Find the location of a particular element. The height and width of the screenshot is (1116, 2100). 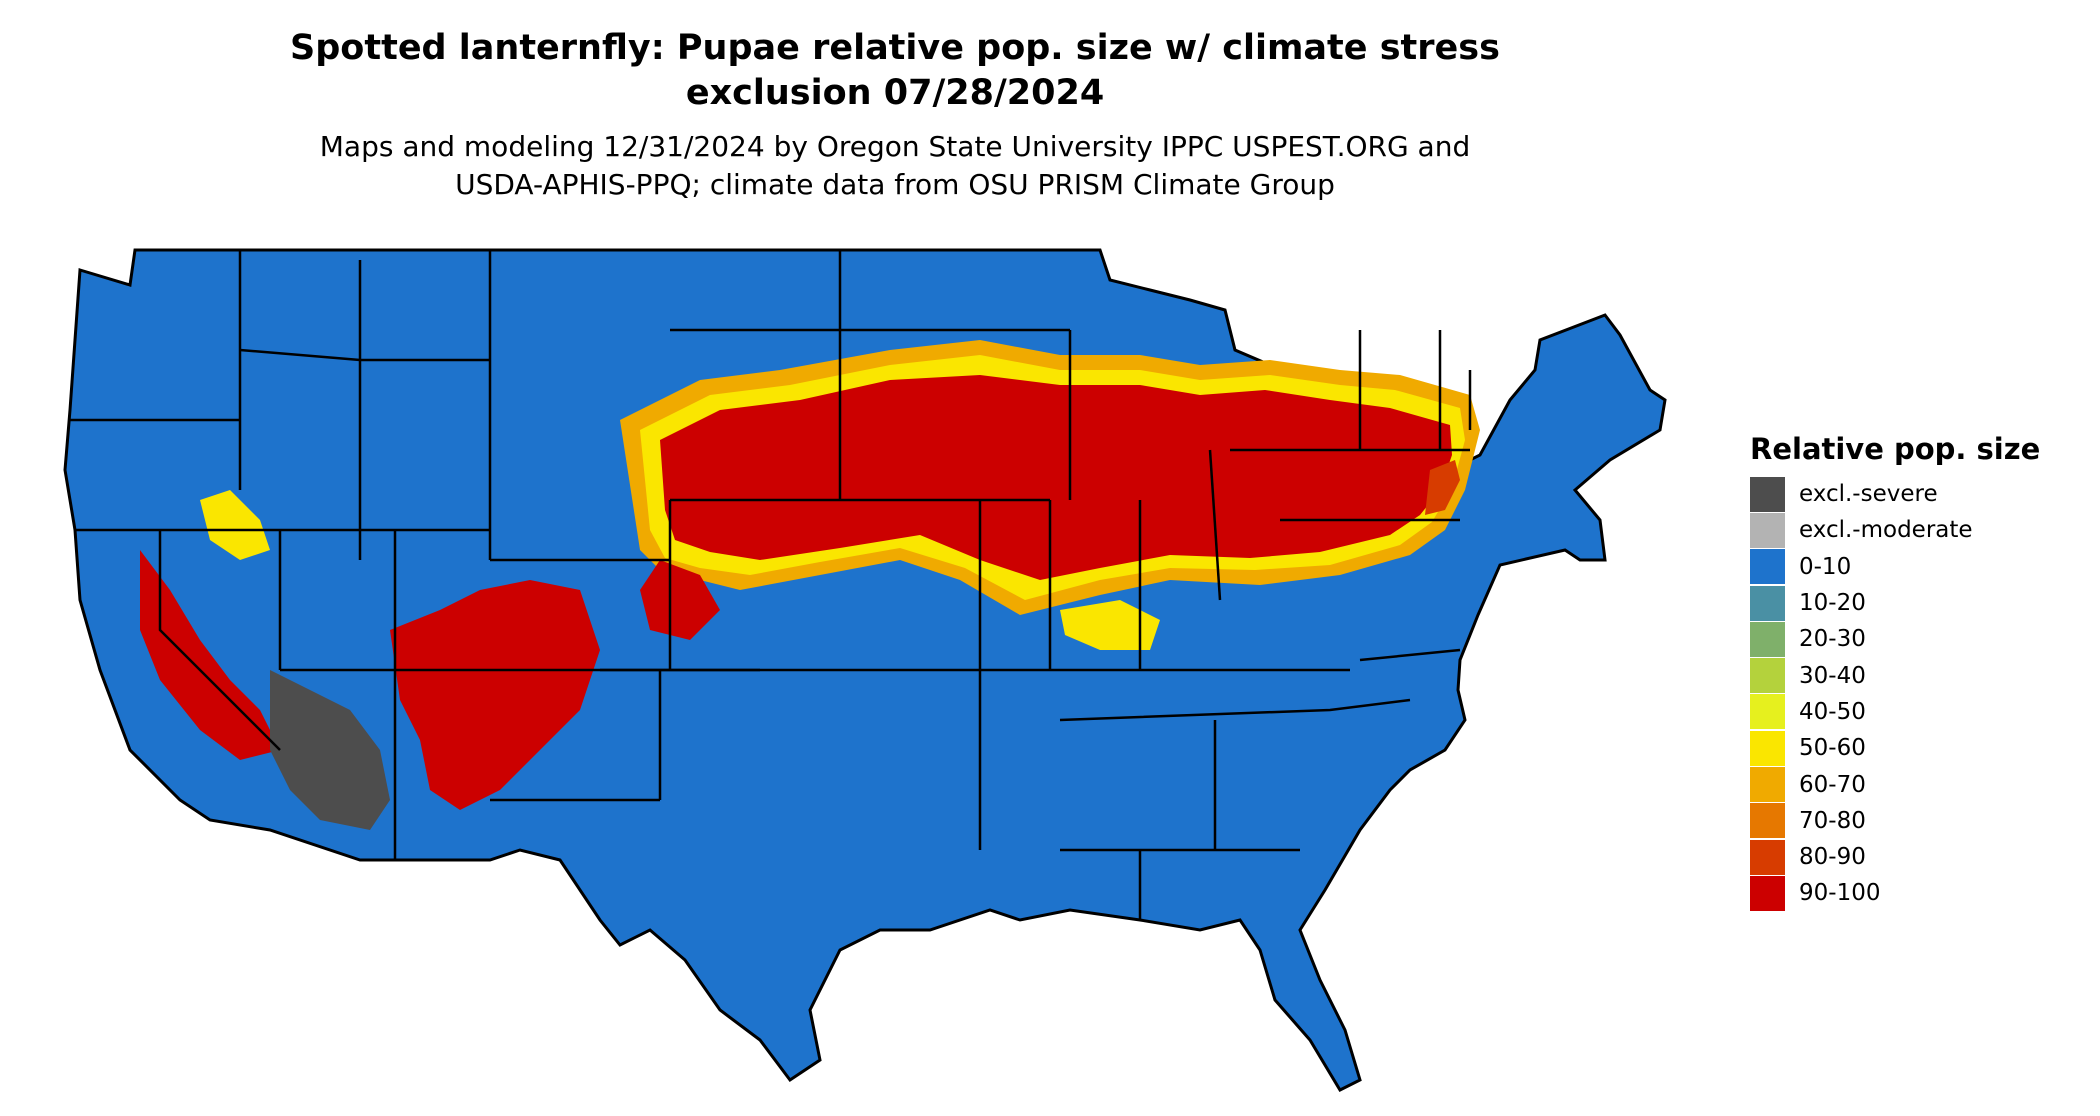

legend-label: 0-10 is located at coordinates (1825, 566).